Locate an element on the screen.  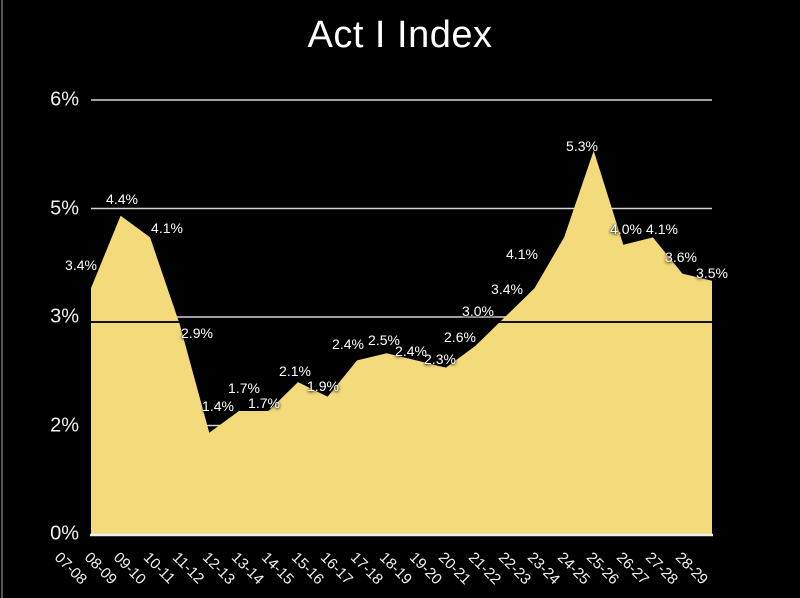
data-label: 3.0% is located at coordinates (478, 311).